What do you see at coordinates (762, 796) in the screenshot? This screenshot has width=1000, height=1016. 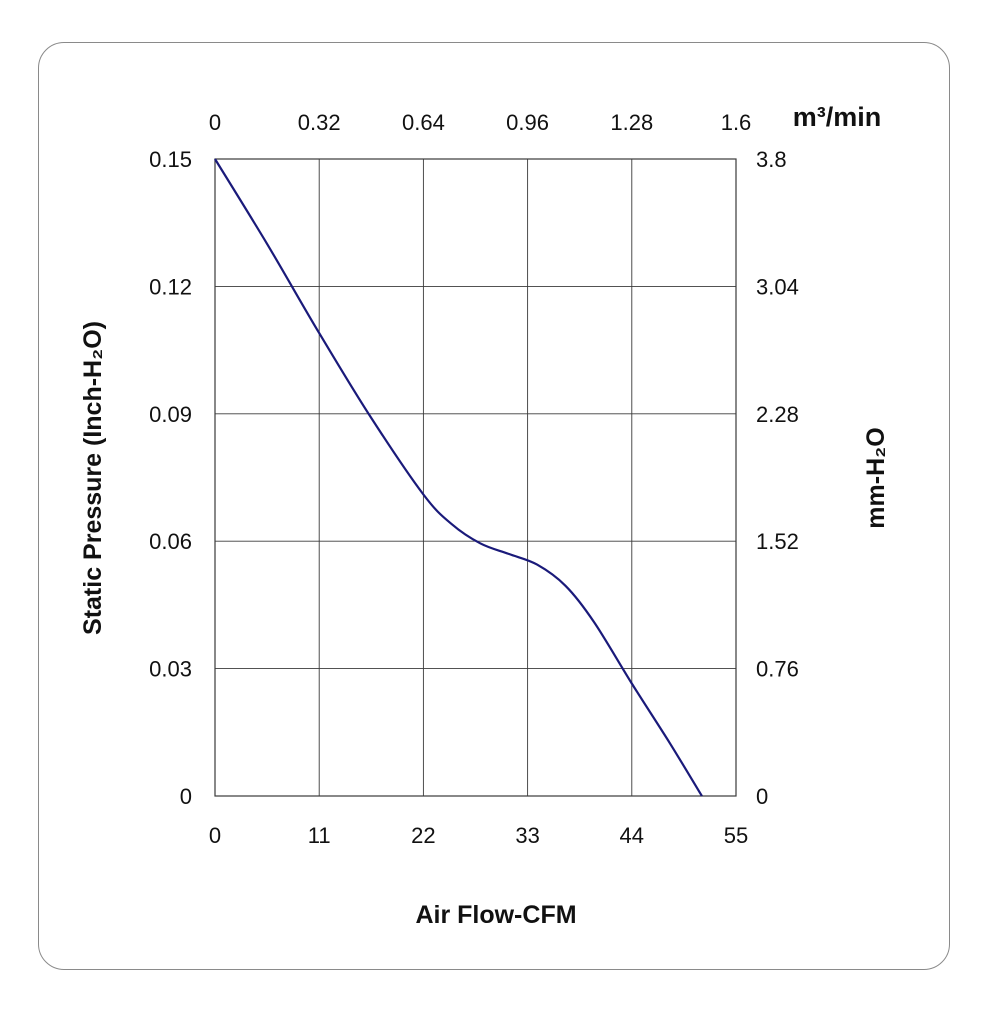 I see `right-tick-label: 0` at bounding box center [762, 796].